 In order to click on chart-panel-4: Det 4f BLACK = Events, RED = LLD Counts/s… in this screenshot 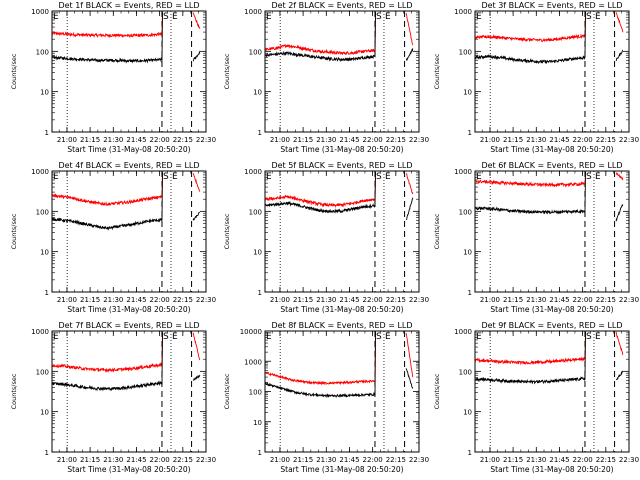, I will do `click(113, 237)`.